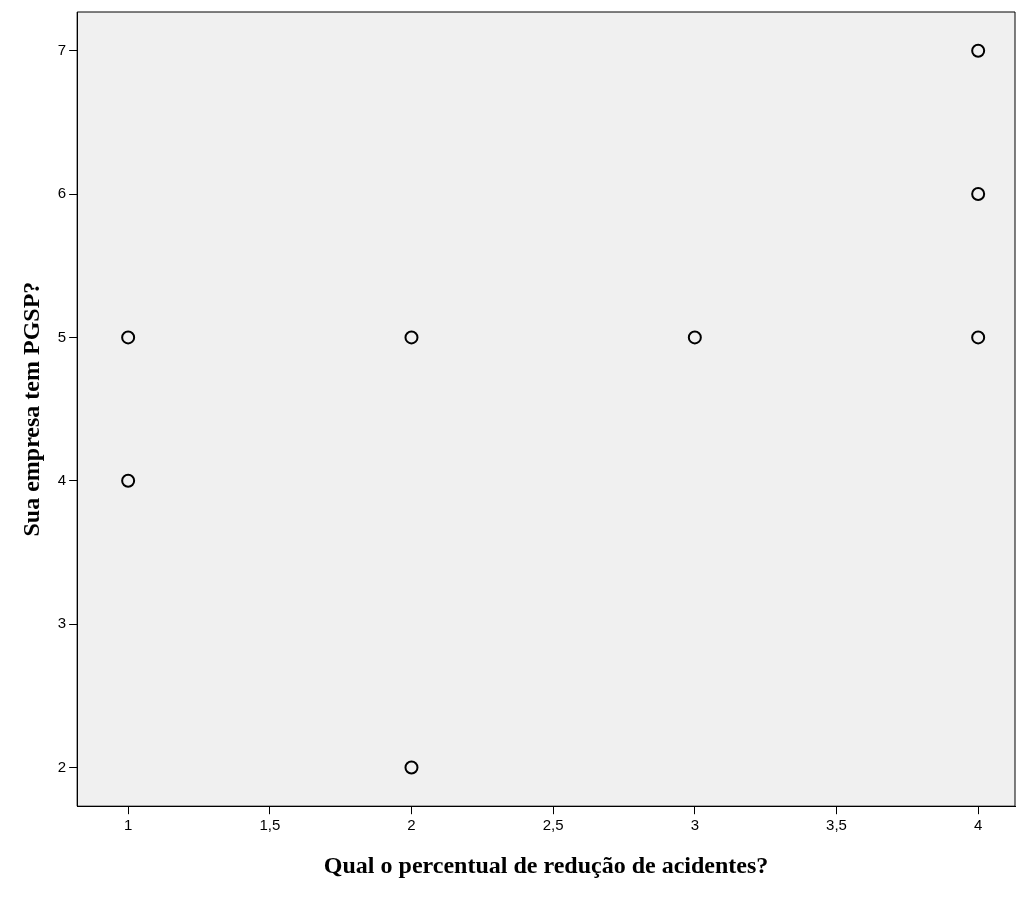  What do you see at coordinates (836, 825) in the screenshot?
I see `x-tick-label: 3,5` at bounding box center [836, 825].